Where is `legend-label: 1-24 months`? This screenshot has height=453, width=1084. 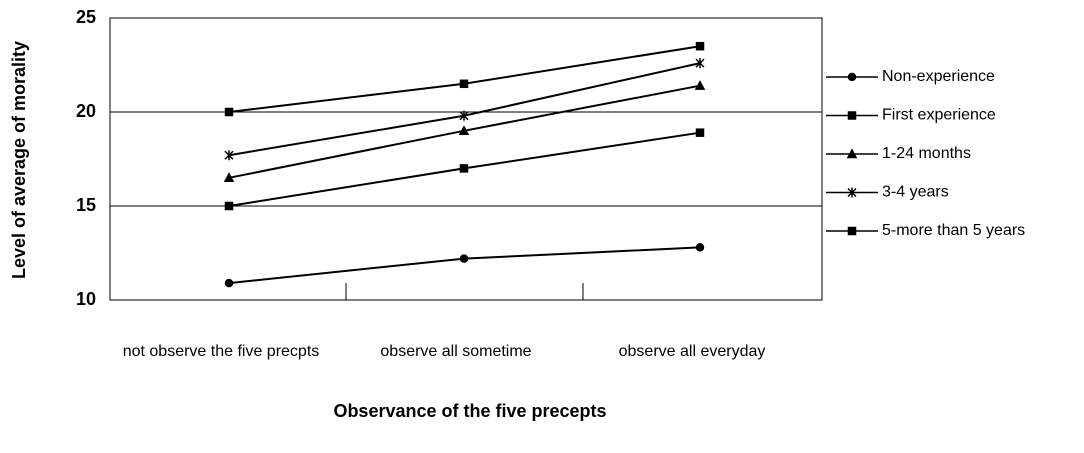
legend-label: 1-24 months is located at coordinates (926, 153).